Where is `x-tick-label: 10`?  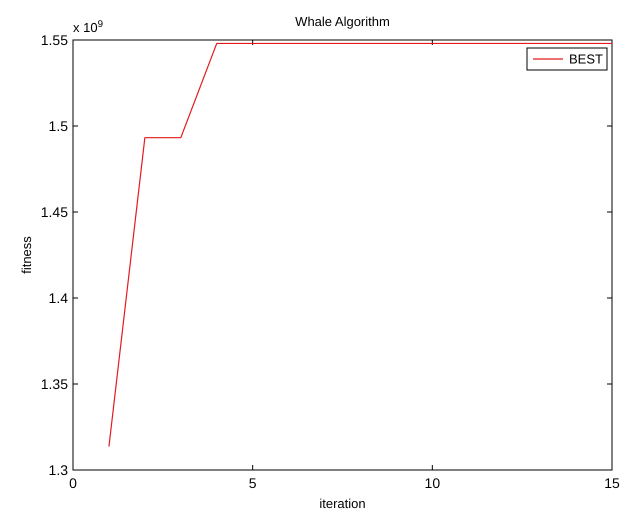 x-tick-label: 10 is located at coordinates (432, 483).